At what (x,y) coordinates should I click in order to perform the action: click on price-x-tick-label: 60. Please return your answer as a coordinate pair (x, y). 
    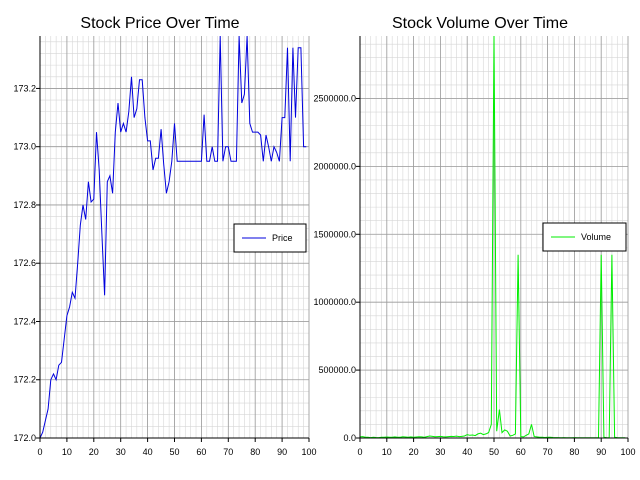
    Looking at the image, I should click on (201, 452).